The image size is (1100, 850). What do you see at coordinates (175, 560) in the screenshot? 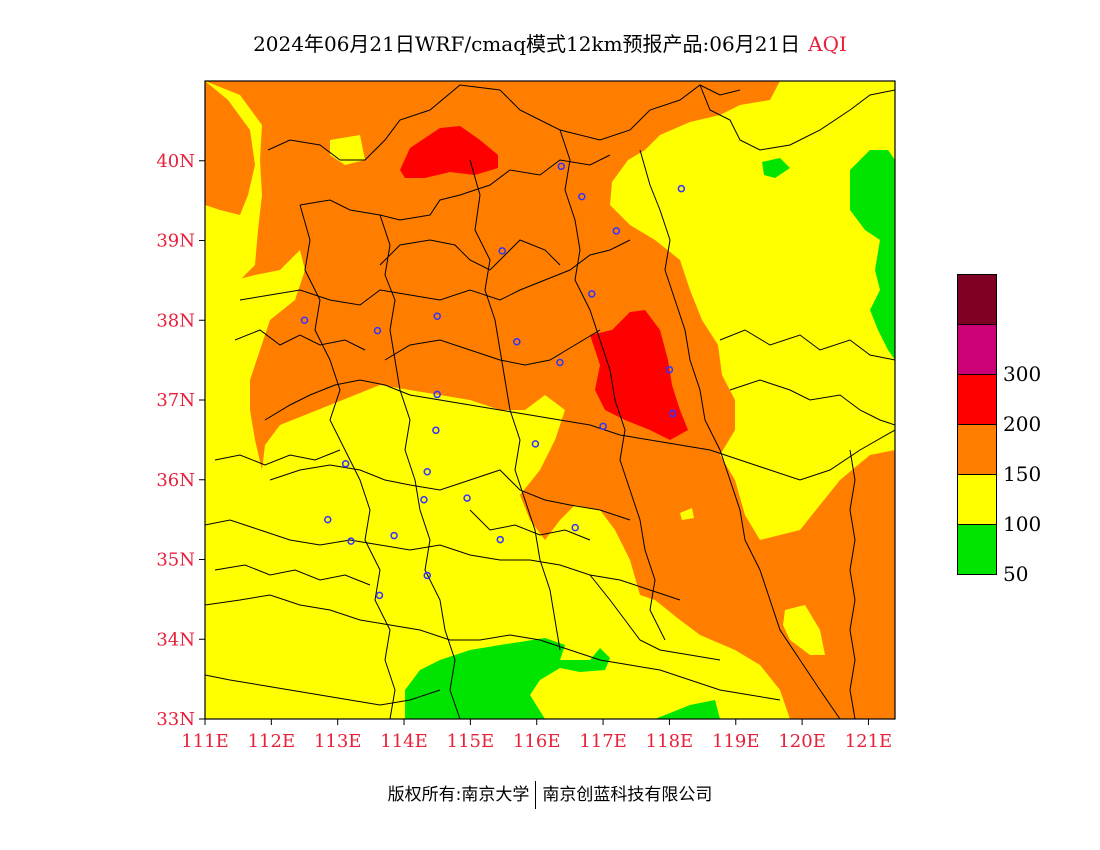
I see `y-tick-label: 35N` at bounding box center [175, 560].